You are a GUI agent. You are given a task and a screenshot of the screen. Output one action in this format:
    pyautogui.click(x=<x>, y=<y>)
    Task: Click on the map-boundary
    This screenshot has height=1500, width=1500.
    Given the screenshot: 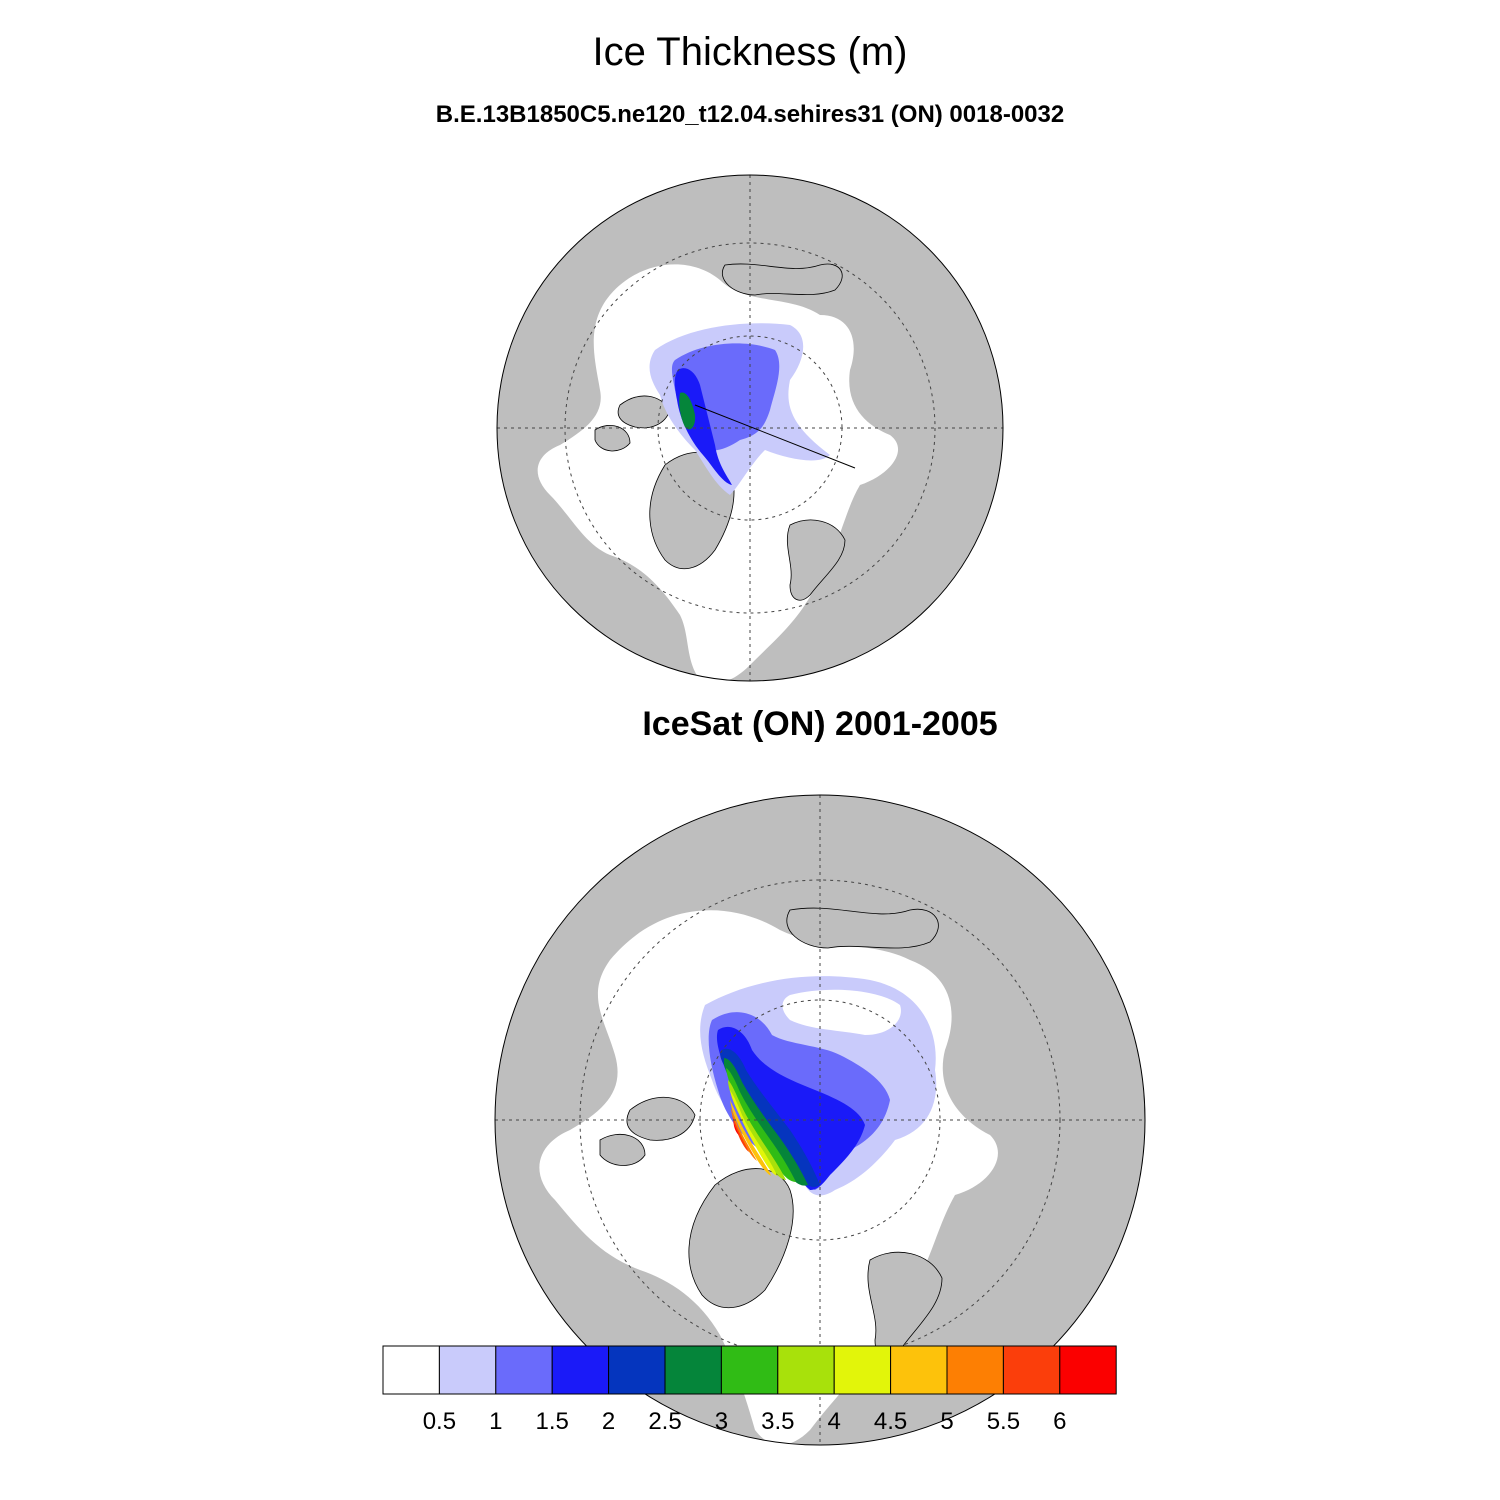 What is the action you would take?
    pyautogui.click(x=750, y=428)
    